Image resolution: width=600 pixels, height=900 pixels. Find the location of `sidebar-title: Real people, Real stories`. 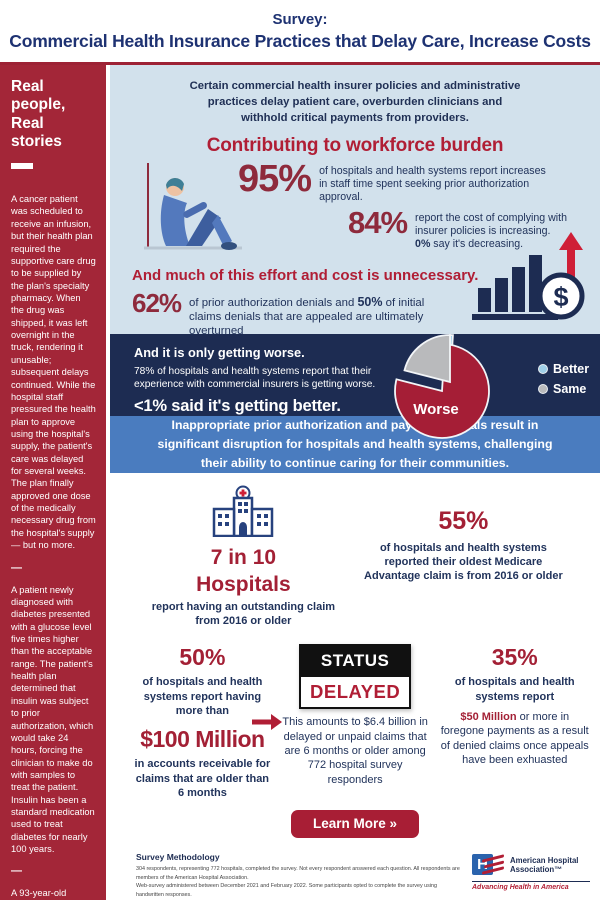

sidebar-title: Real people, Real stories is located at coordinates (53, 114).